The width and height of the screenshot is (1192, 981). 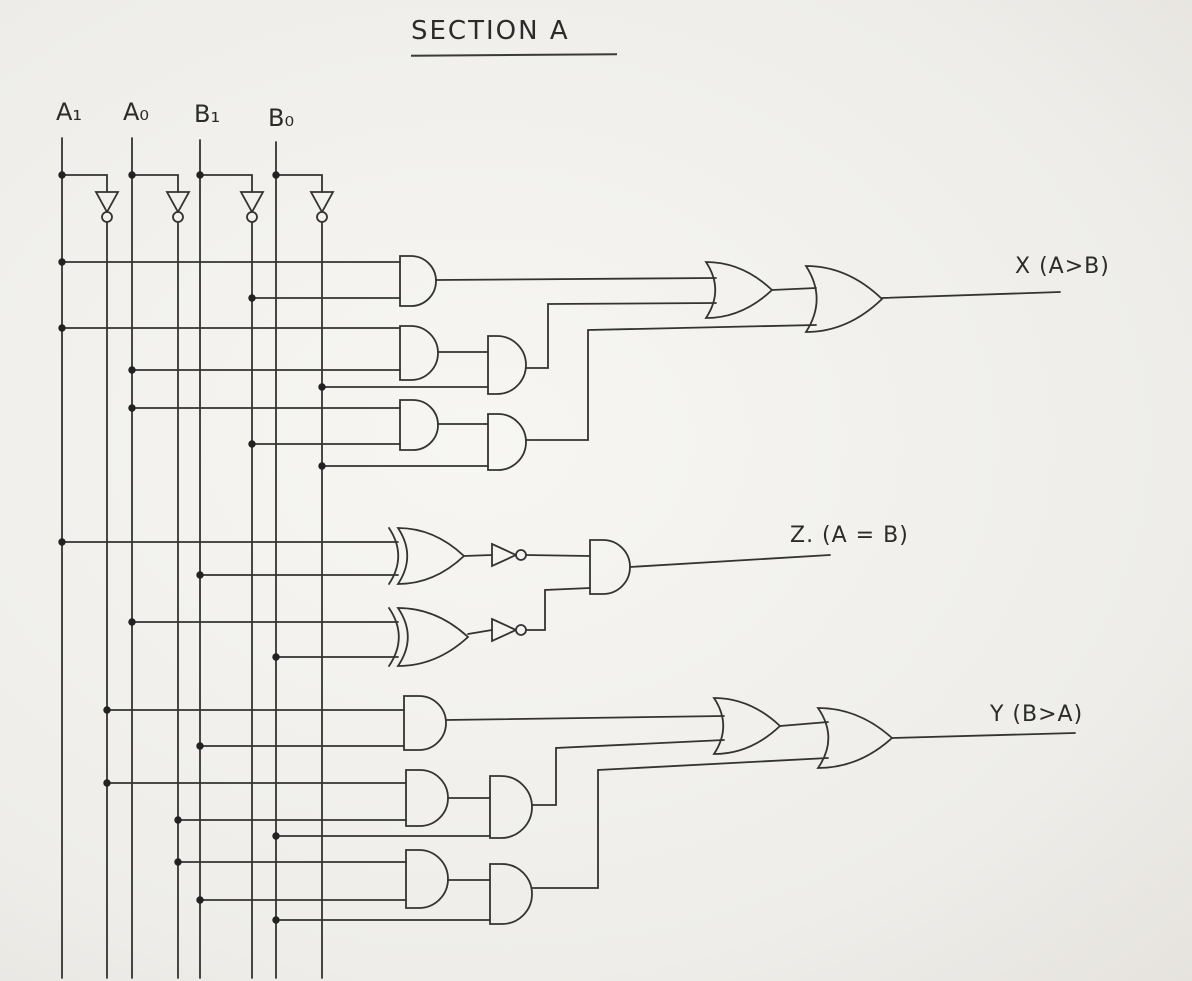 I want to click on input-label-b1: B₁, so click(x=207, y=114).